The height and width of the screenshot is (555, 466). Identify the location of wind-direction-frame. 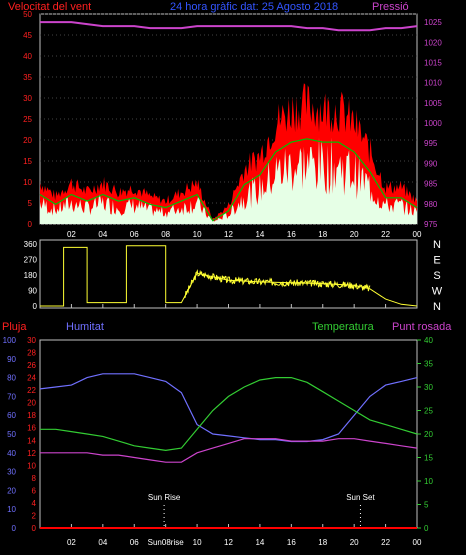
(228, 274).